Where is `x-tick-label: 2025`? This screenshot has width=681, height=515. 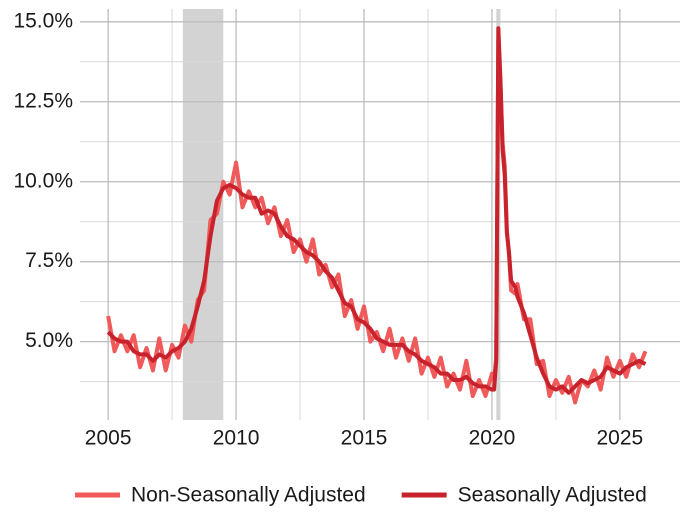
x-tick-label: 2025 is located at coordinates (620, 438).